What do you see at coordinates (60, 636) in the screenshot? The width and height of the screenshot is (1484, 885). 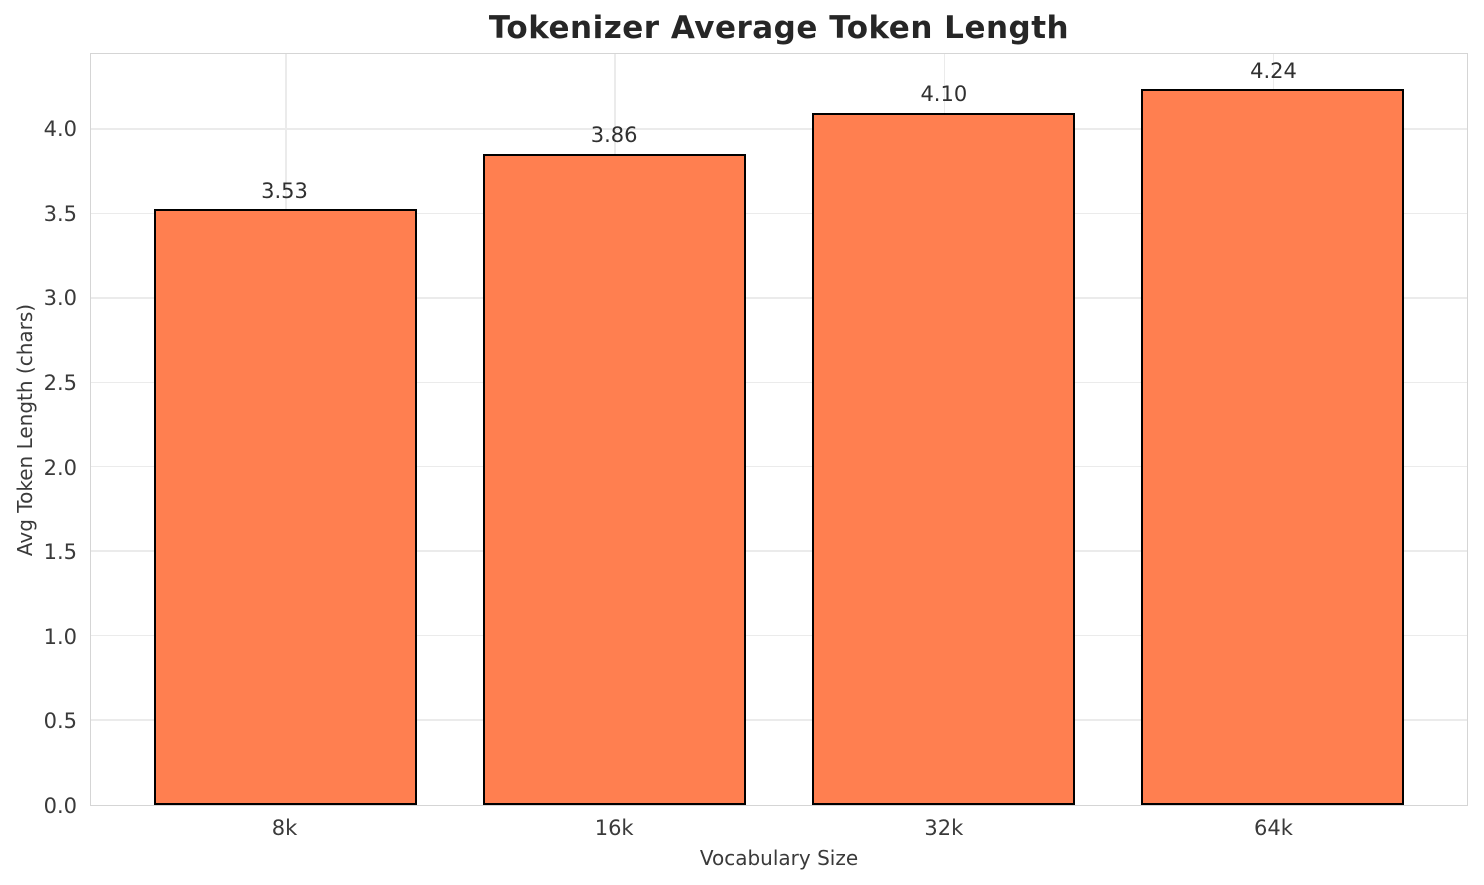 I see `y-tick-label: 1.0` at bounding box center [60, 636].